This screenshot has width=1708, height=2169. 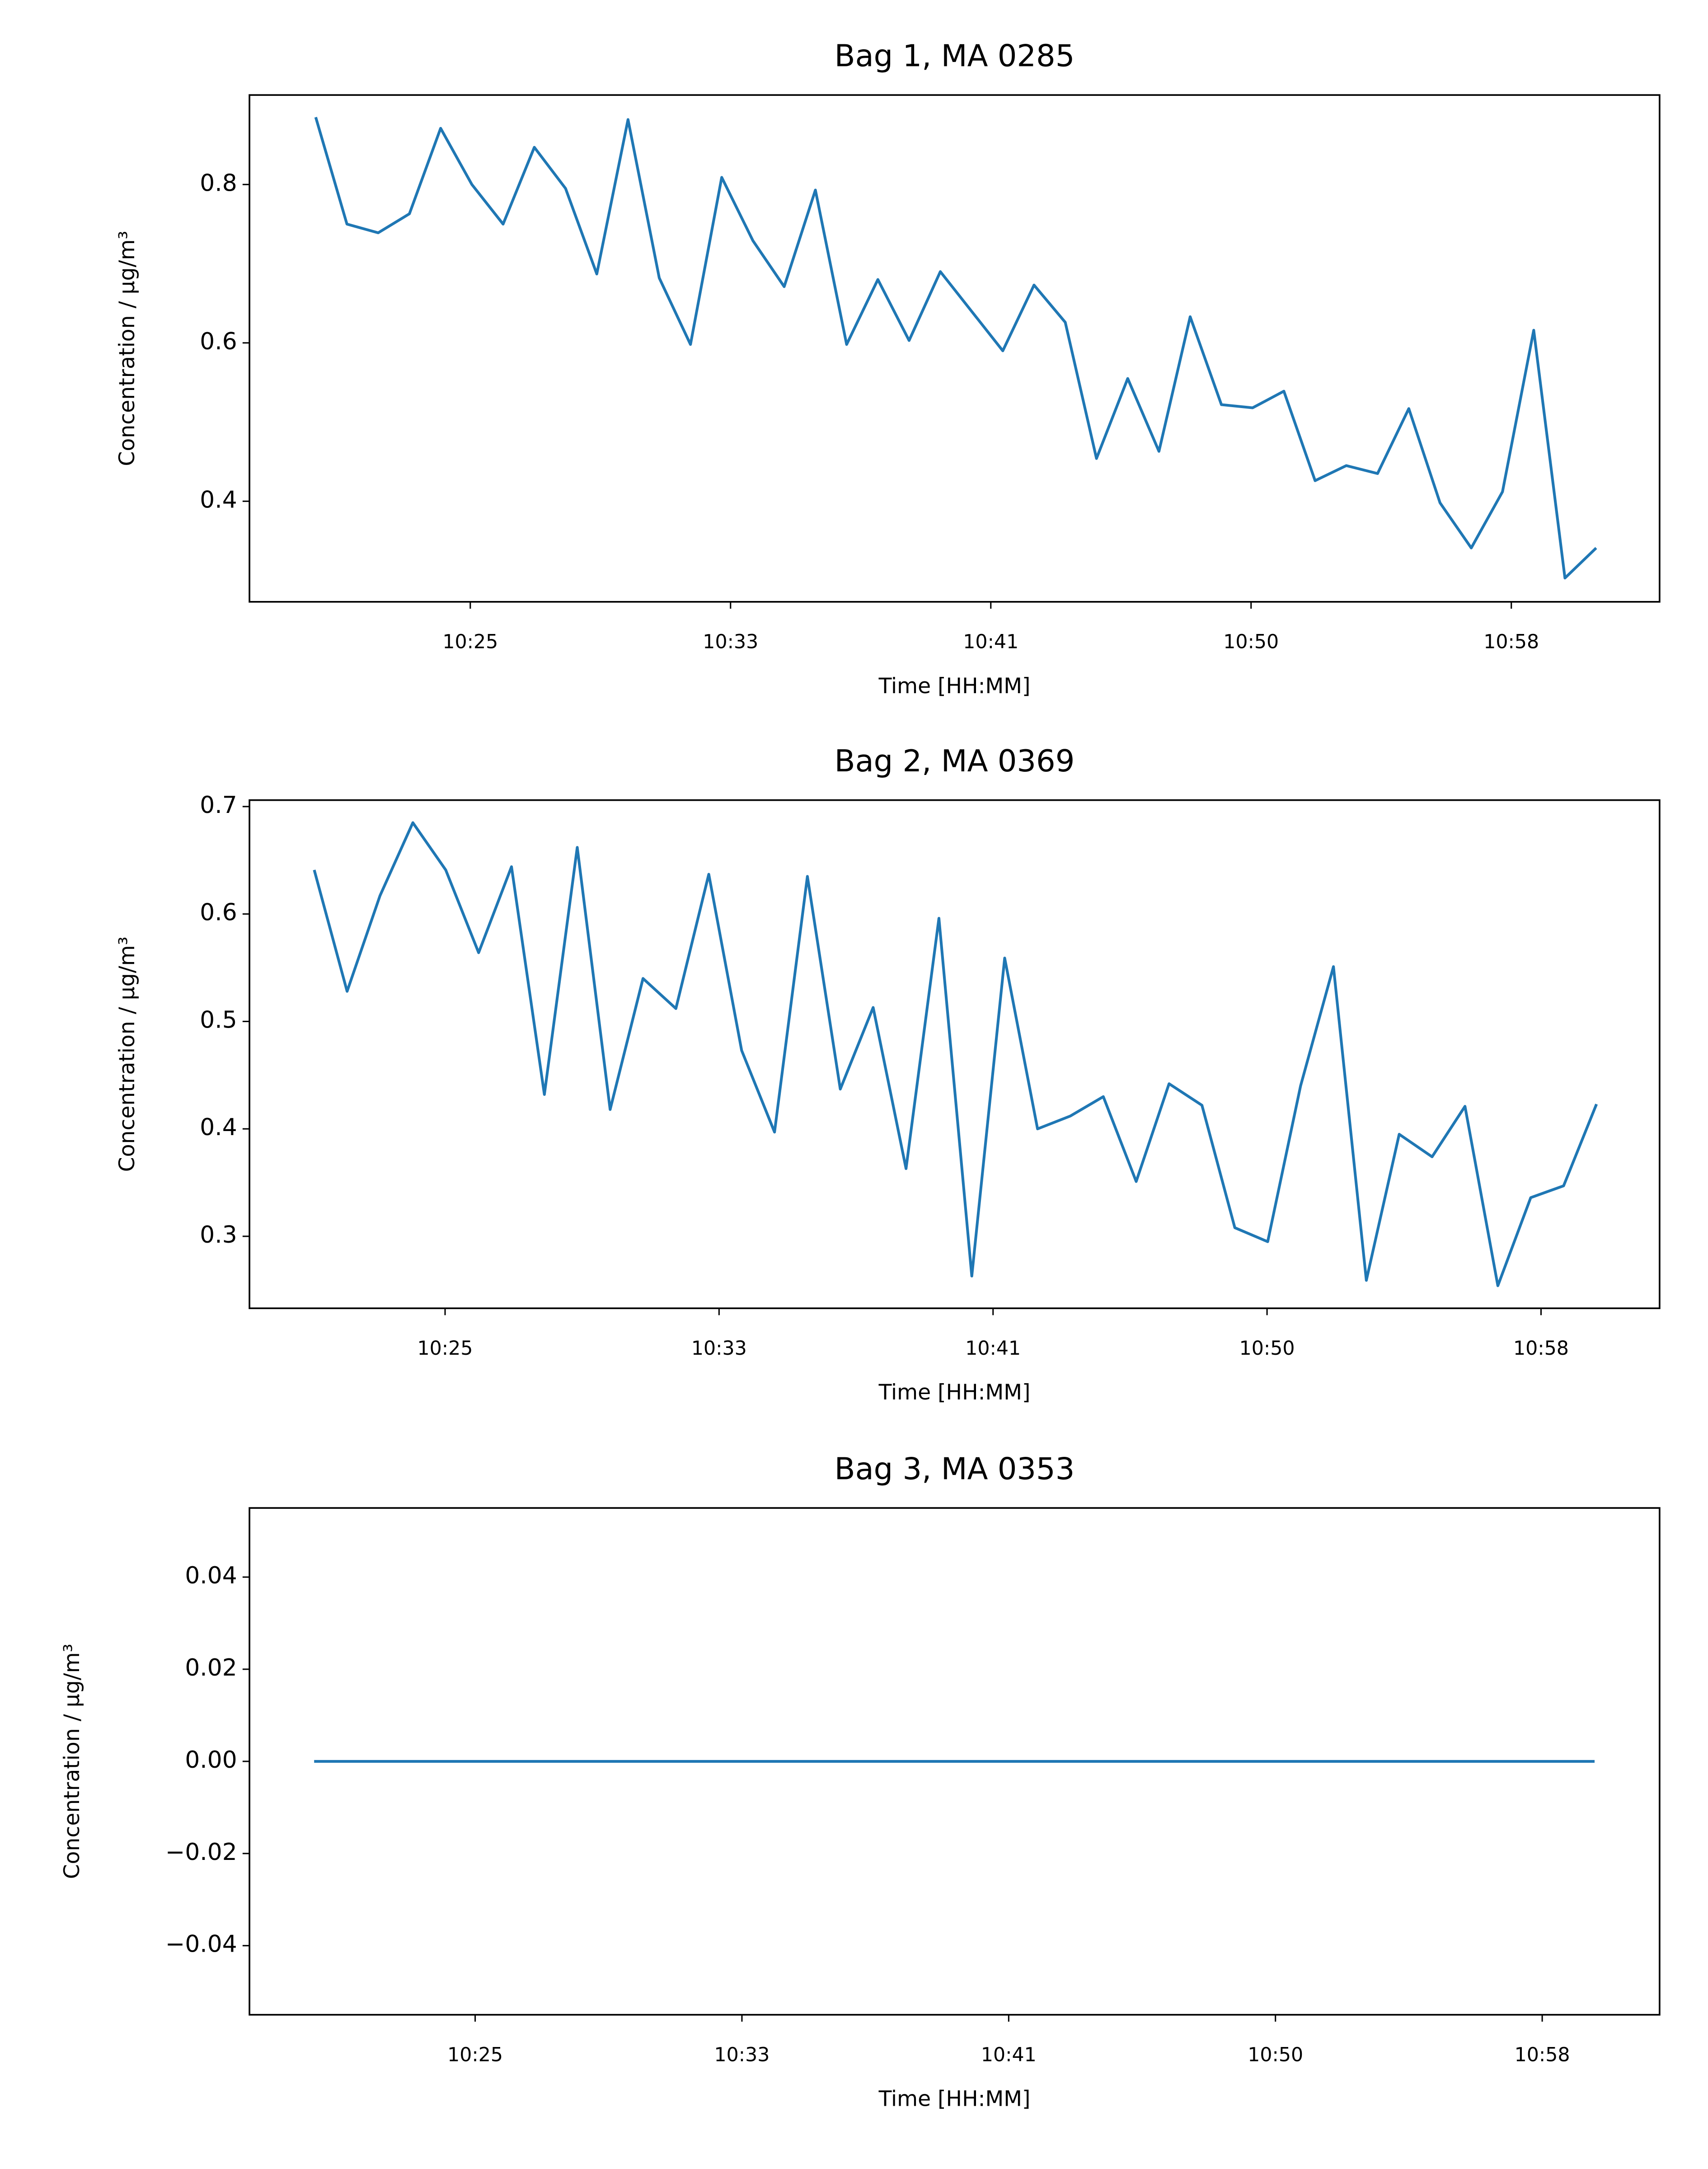 What do you see at coordinates (218, 183) in the screenshot?
I see `y-tick-label: 0.8` at bounding box center [218, 183].